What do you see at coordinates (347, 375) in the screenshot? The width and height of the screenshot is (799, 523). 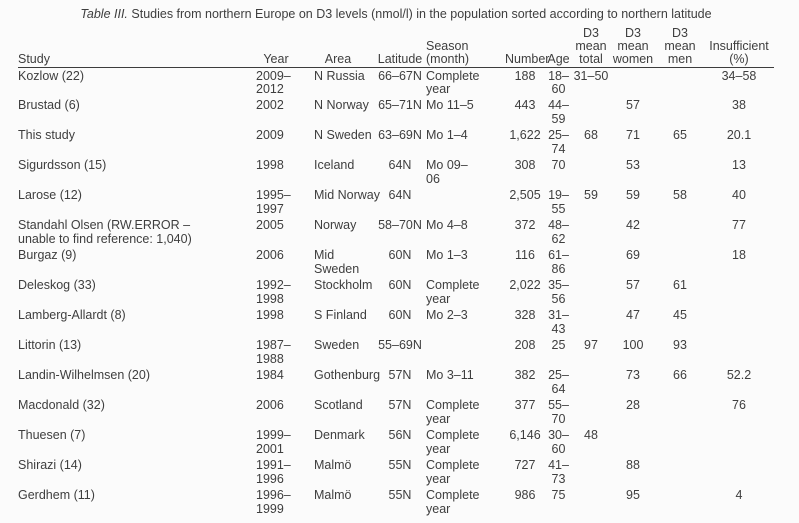 I see `cell-area: Gothenburg` at bounding box center [347, 375].